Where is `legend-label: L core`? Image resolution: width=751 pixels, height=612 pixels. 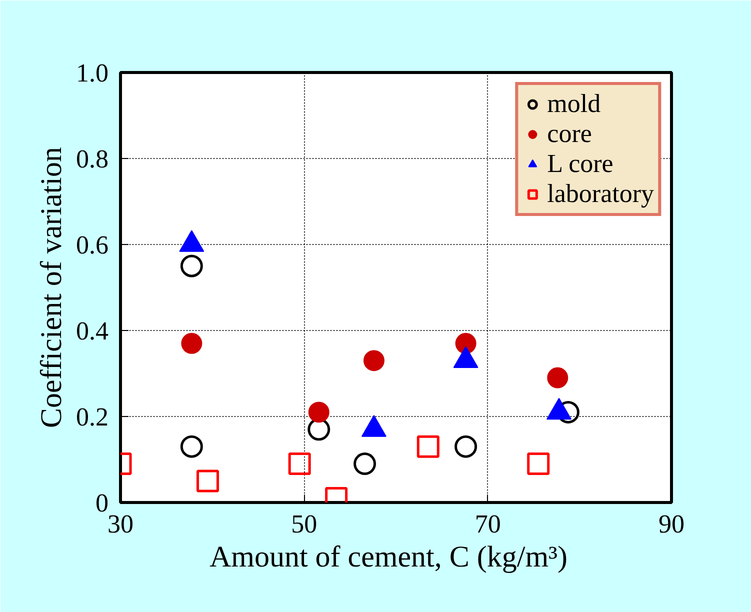
legend-label: L core is located at coordinates (580, 164).